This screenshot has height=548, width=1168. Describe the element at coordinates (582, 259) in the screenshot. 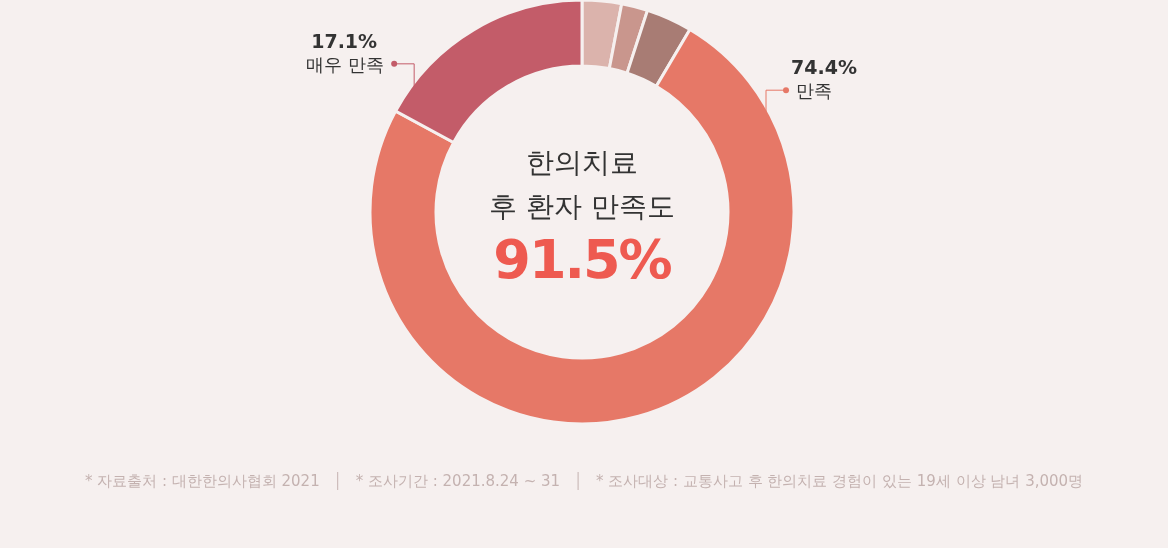

I see `text: 91.5%` at that location.